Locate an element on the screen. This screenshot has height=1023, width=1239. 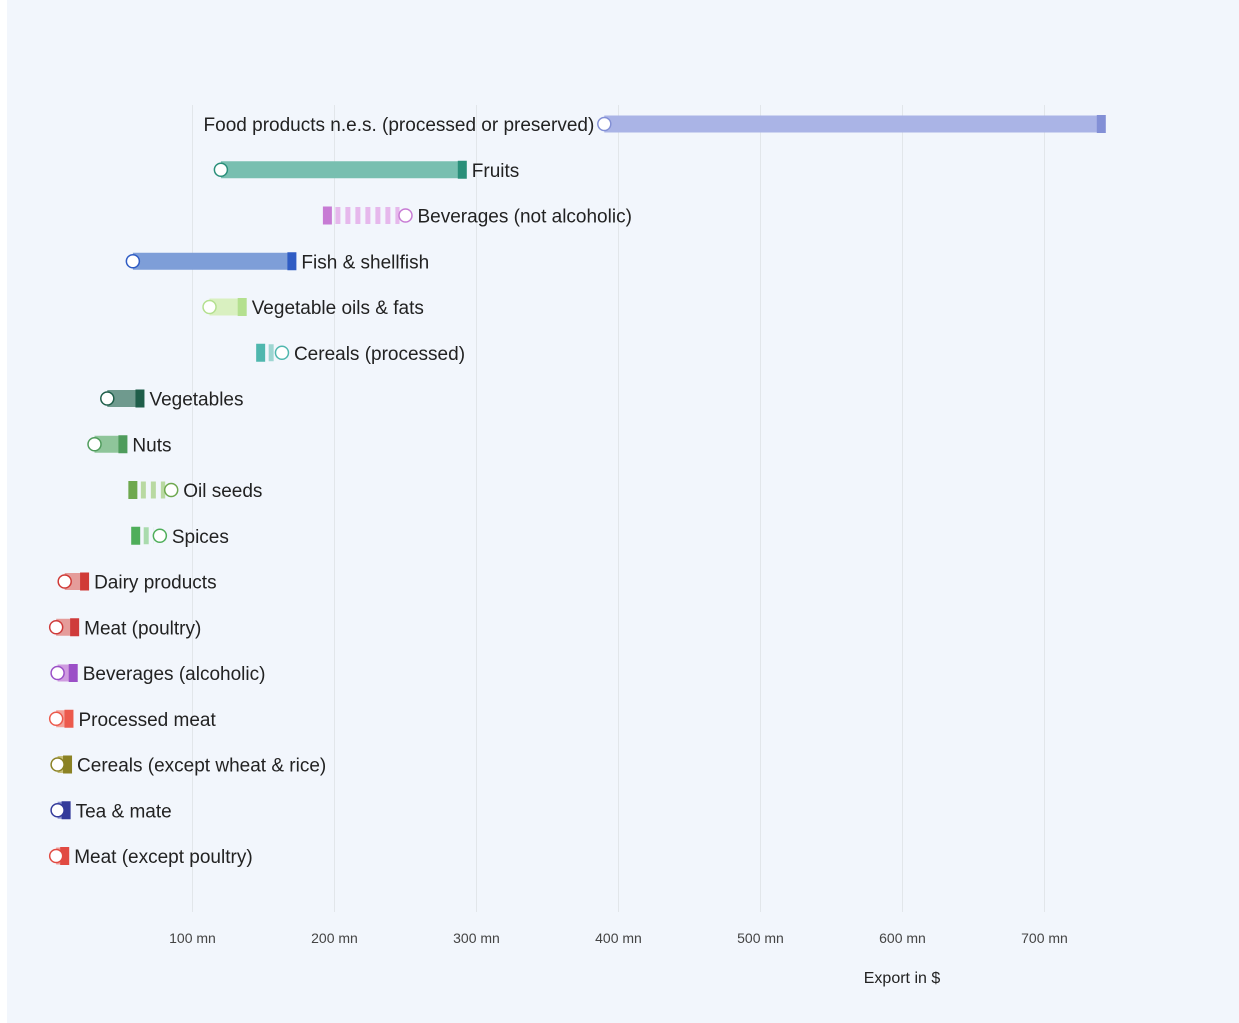
category-label: Spices is located at coordinates (200, 537).